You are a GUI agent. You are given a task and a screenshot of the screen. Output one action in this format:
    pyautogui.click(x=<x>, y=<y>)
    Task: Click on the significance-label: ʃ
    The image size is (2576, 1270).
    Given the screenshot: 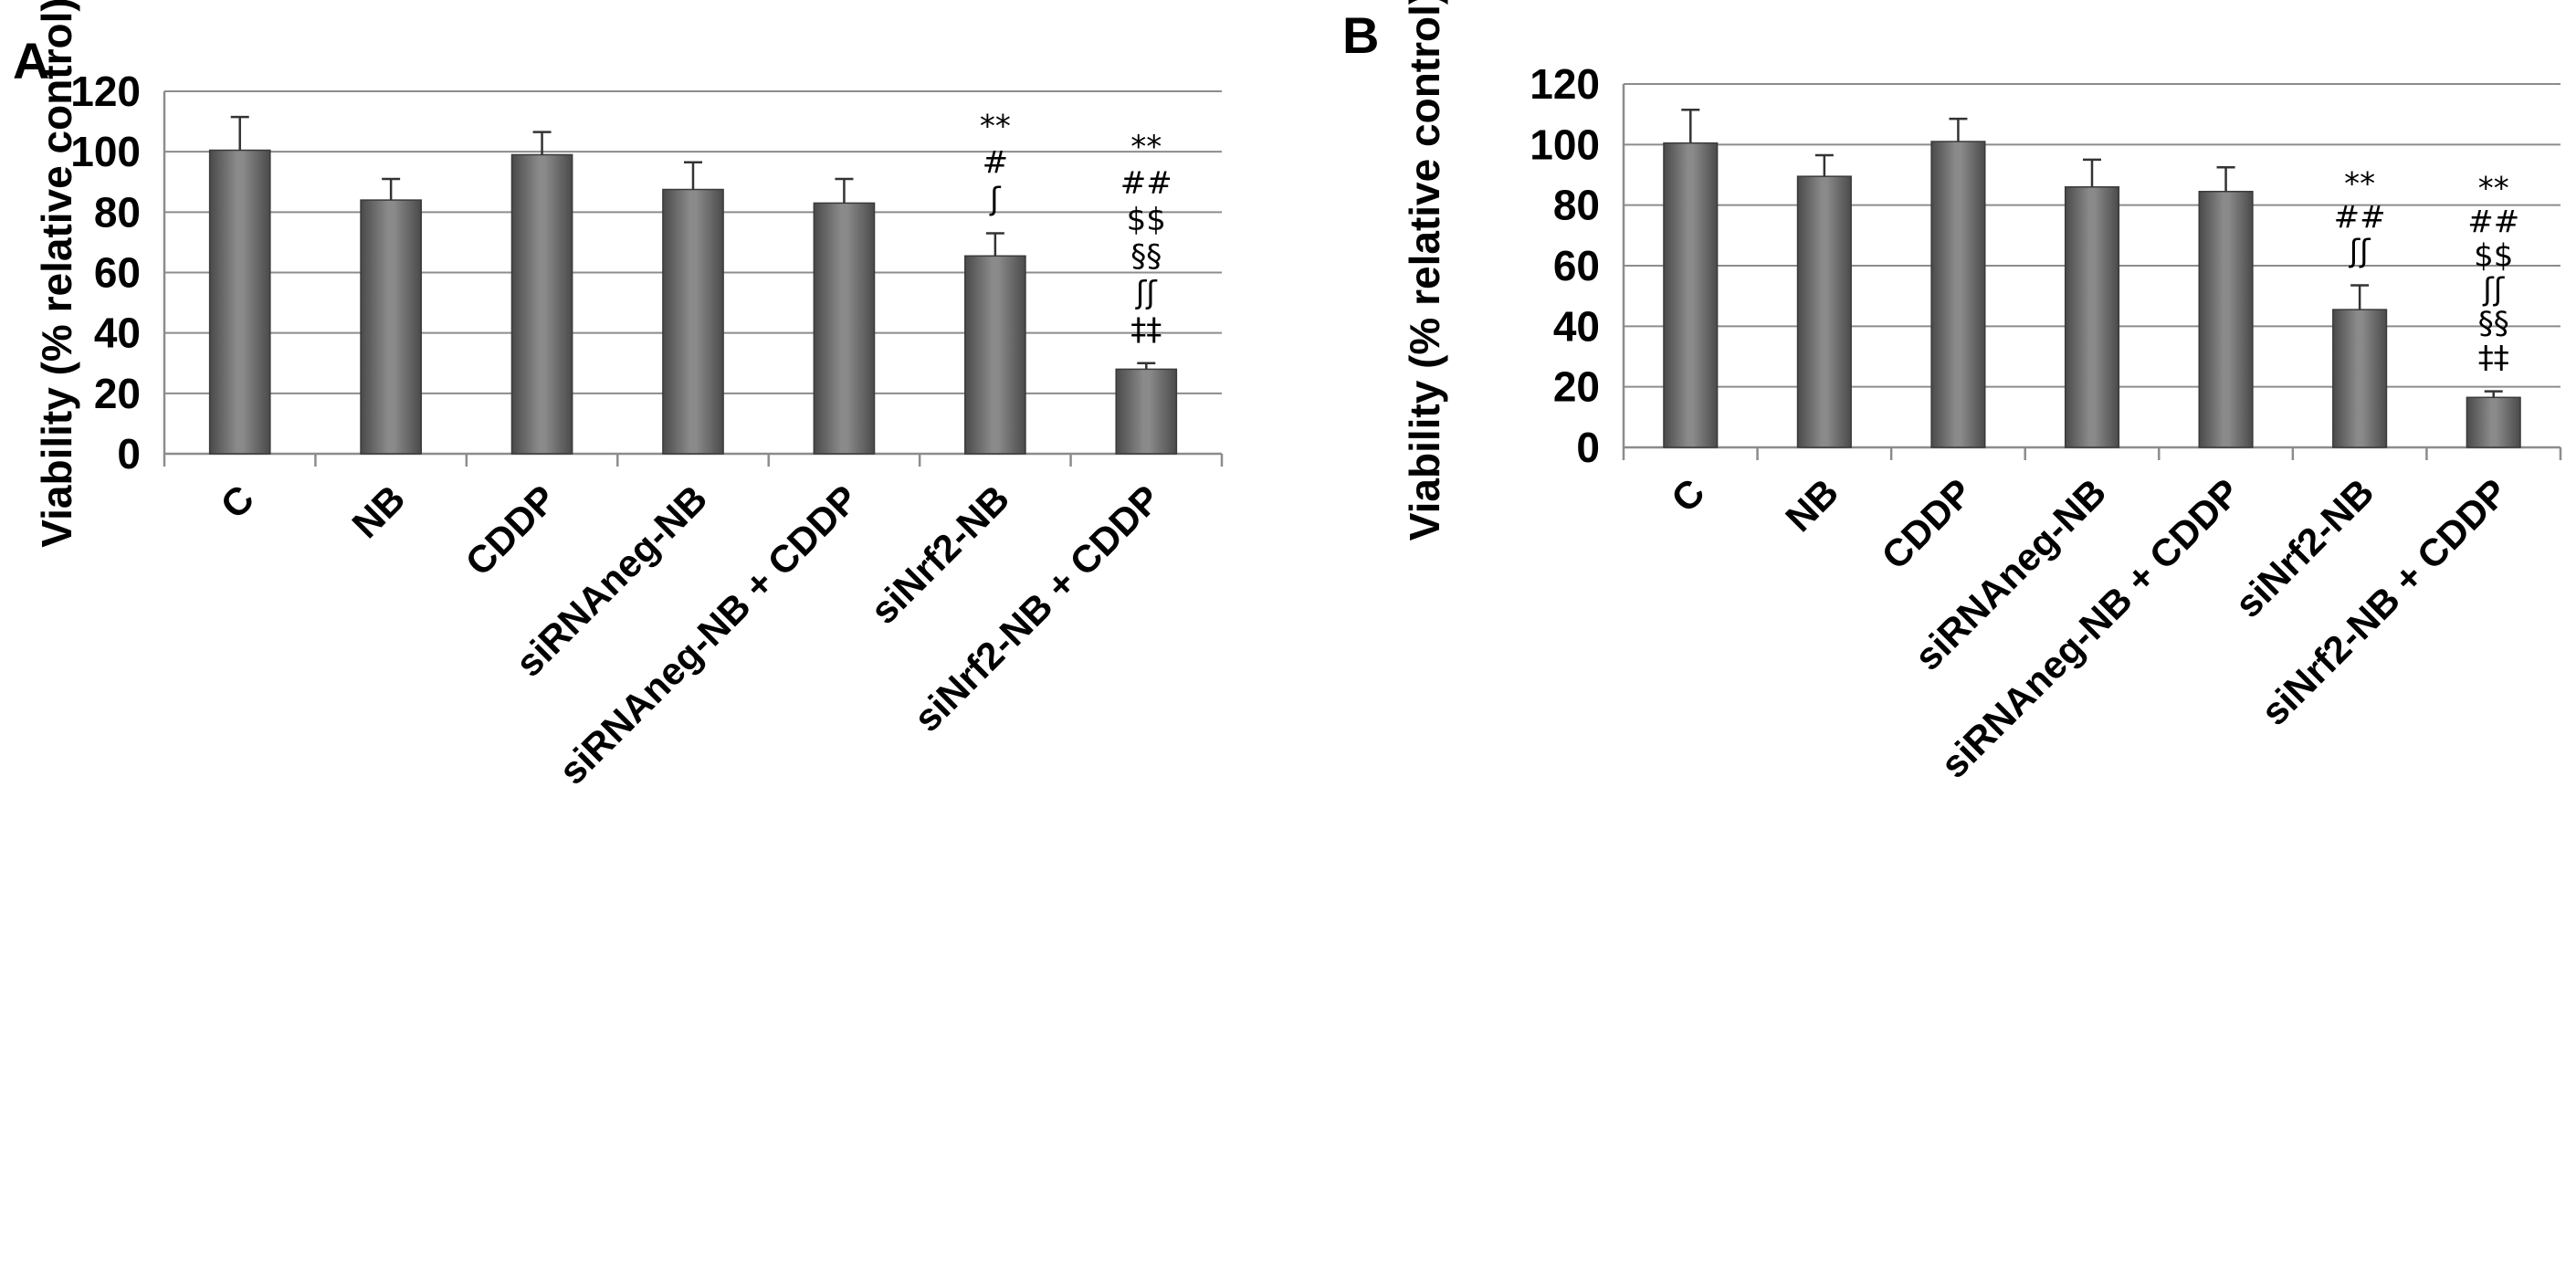 What is the action you would take?
    pyautogui.click(x=995, y=199)
    